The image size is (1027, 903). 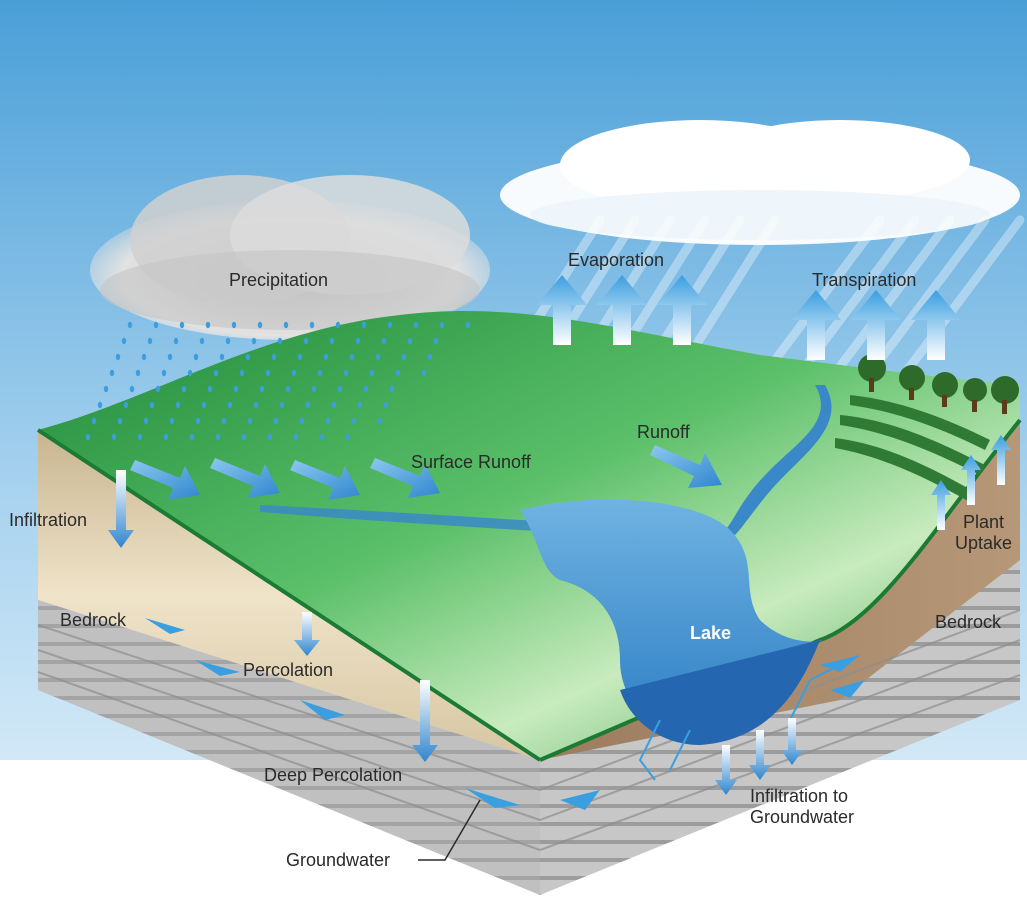 I want to click on infiltration-to-groundwater-line2: Groundwater, so click(x=802, y=816).